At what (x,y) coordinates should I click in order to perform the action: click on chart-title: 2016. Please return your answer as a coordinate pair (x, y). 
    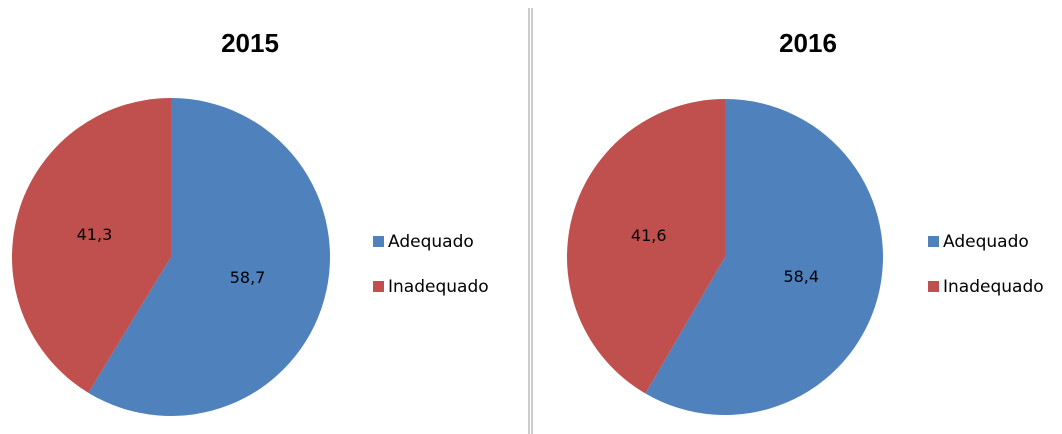
    Looking at the image, I should click on (808, 43).